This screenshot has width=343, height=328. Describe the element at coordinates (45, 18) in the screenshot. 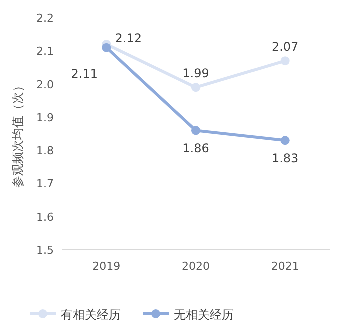

I see `y-tick-label: 2.2` at that location.